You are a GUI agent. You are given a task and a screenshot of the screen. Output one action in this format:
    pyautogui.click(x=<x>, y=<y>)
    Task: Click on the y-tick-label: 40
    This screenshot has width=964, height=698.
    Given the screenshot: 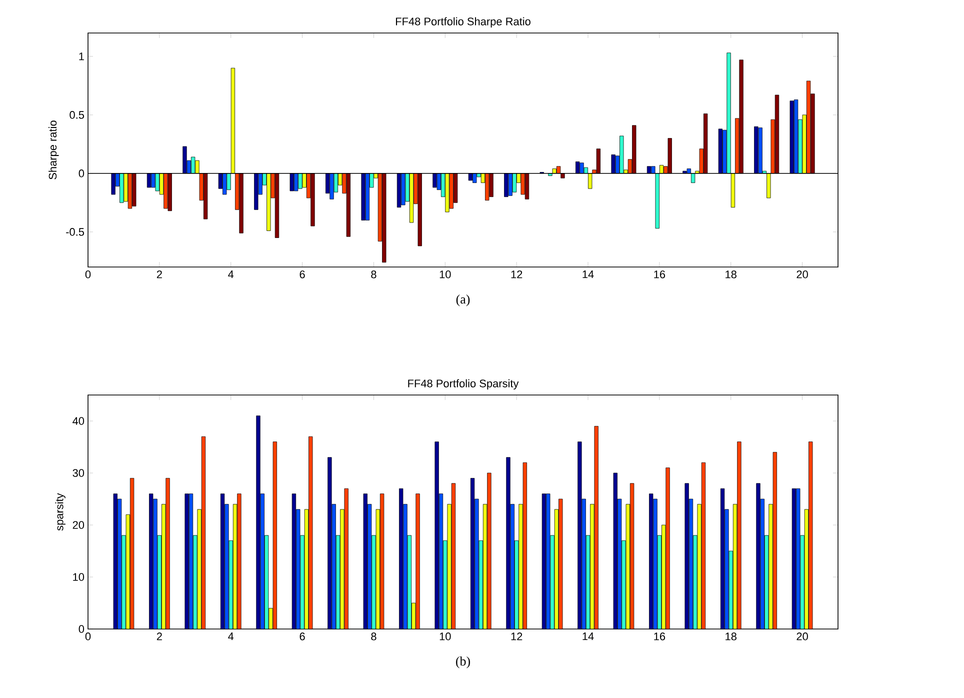 What is the action you would take?
    pyautogui.click(x=78, y=421)
    